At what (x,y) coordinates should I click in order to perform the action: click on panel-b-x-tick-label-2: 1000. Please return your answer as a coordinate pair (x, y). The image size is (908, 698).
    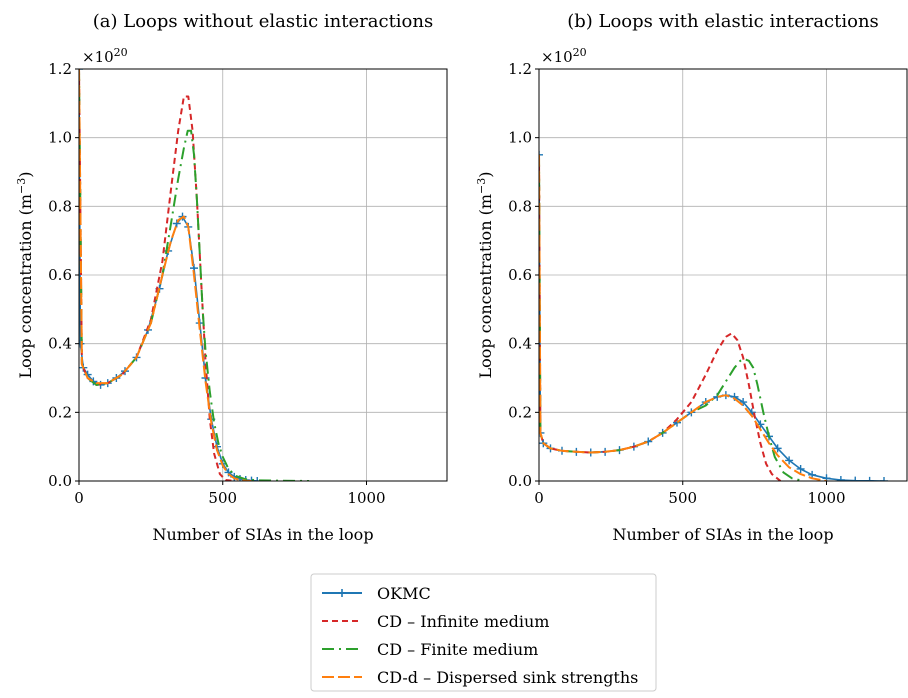
    Looking at the image, I should click on (826, 498).